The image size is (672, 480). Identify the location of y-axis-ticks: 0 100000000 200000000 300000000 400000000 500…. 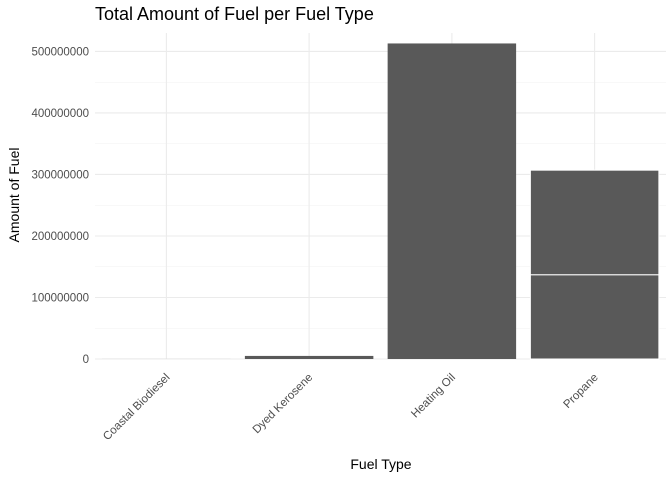
(60, 206).